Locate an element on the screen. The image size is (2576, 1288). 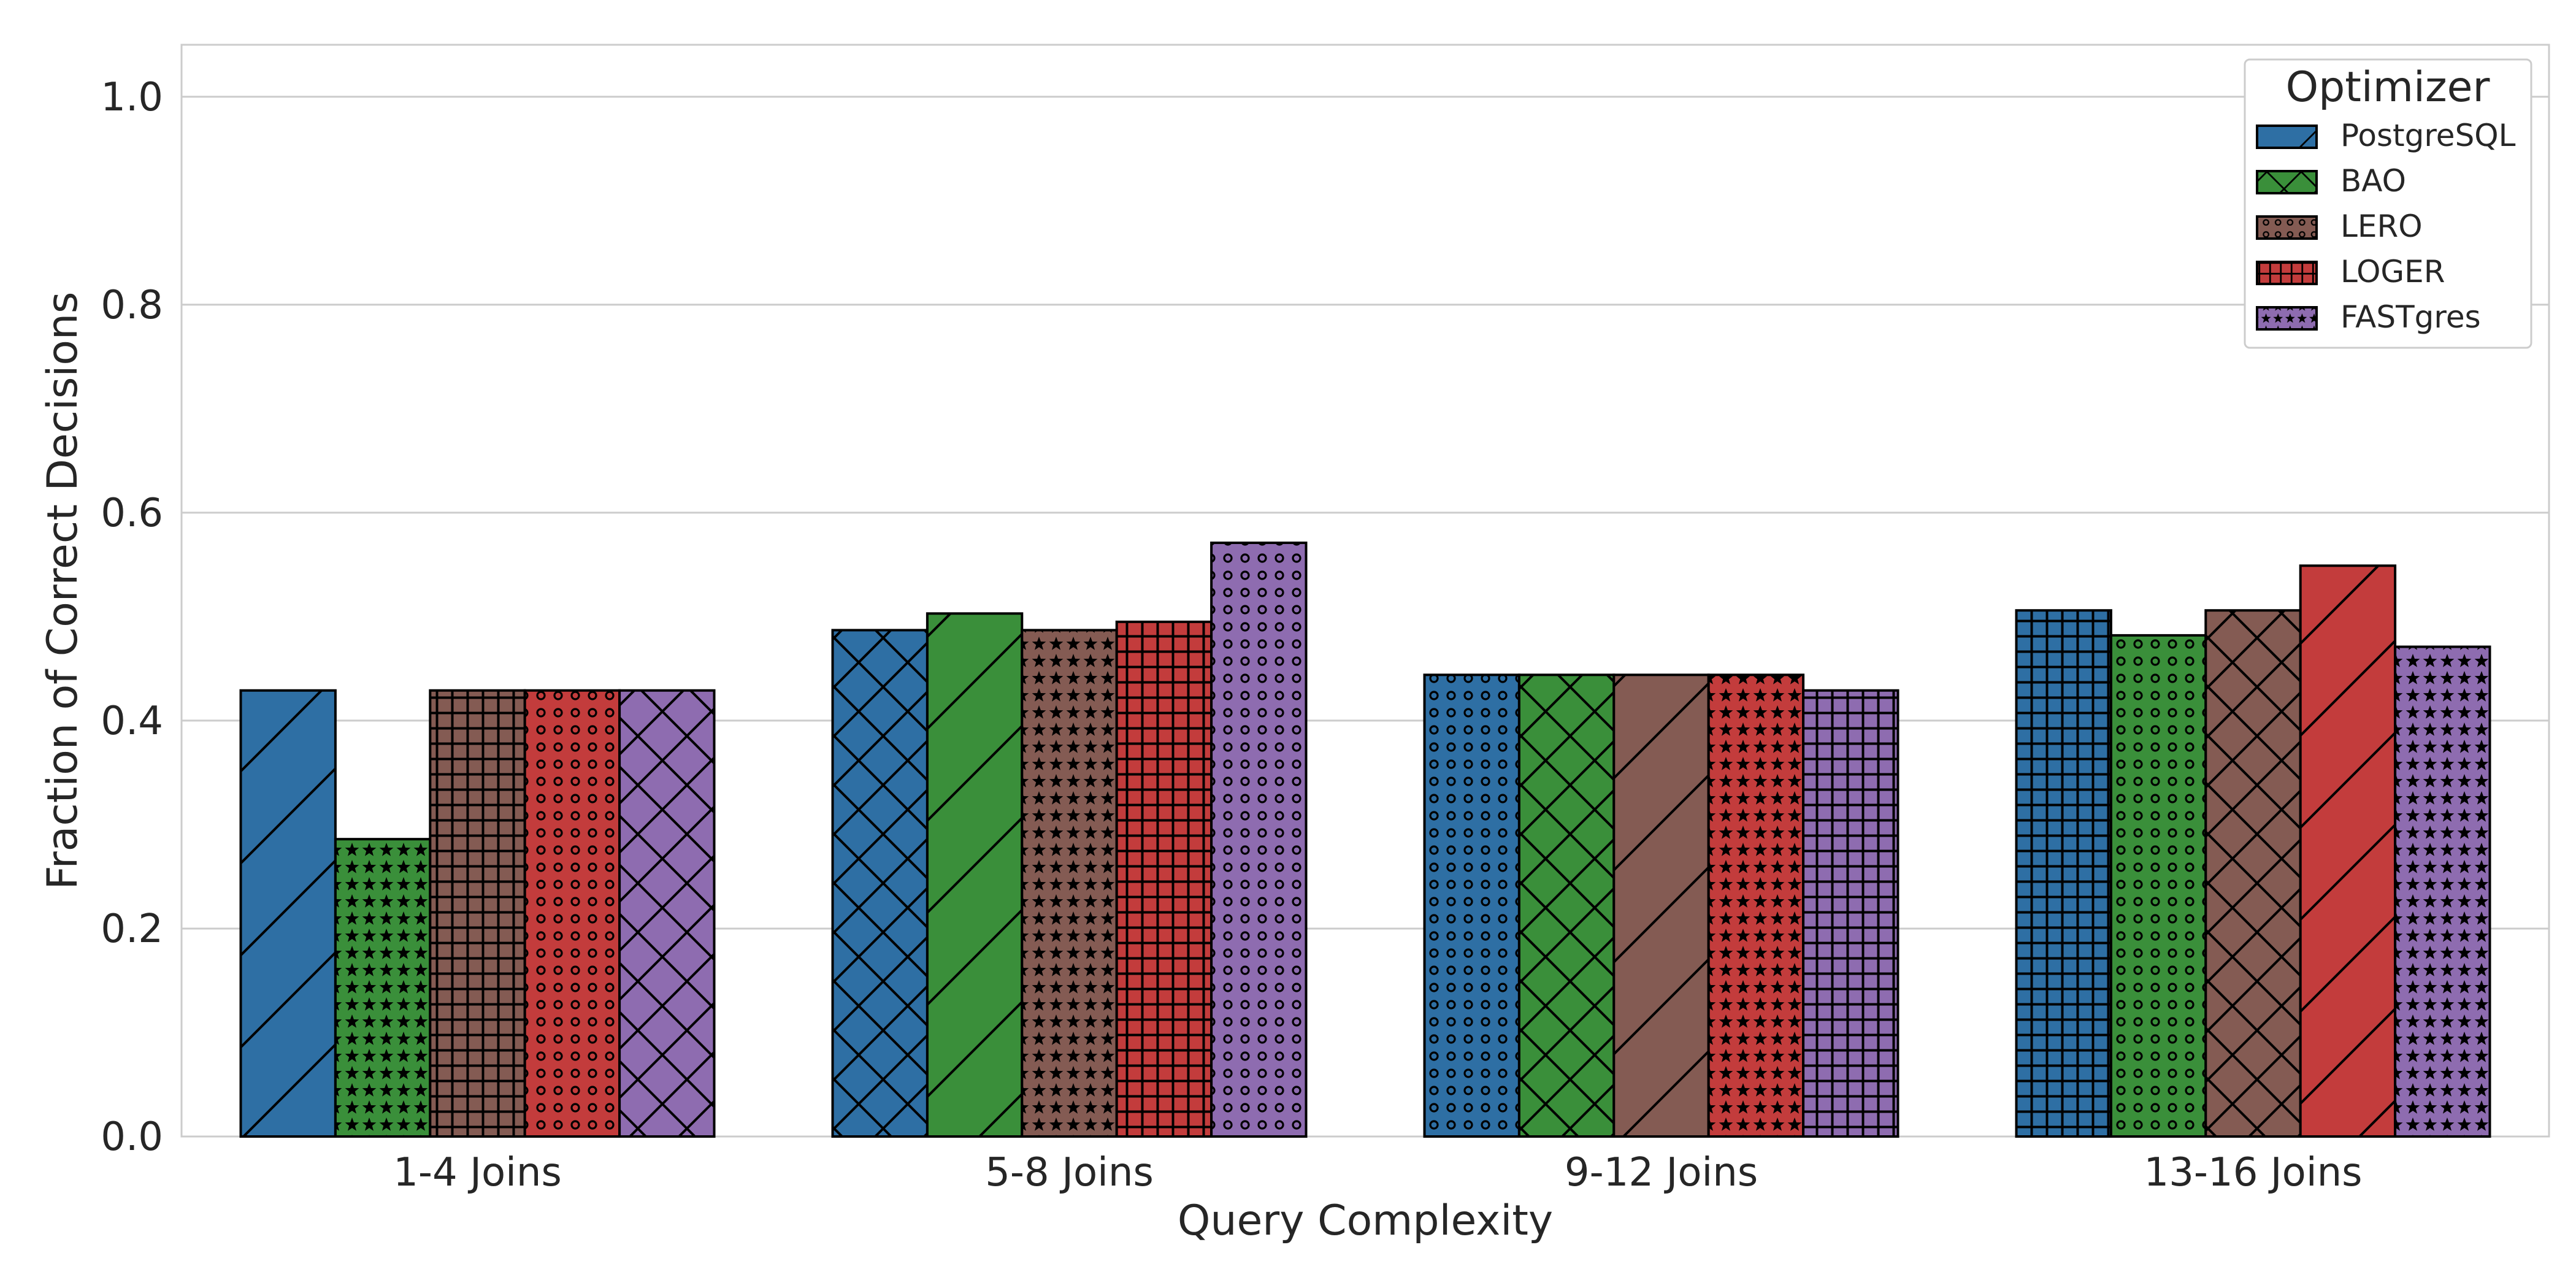
legend-swatch-fastgres is located at coordinates (2287, 318).